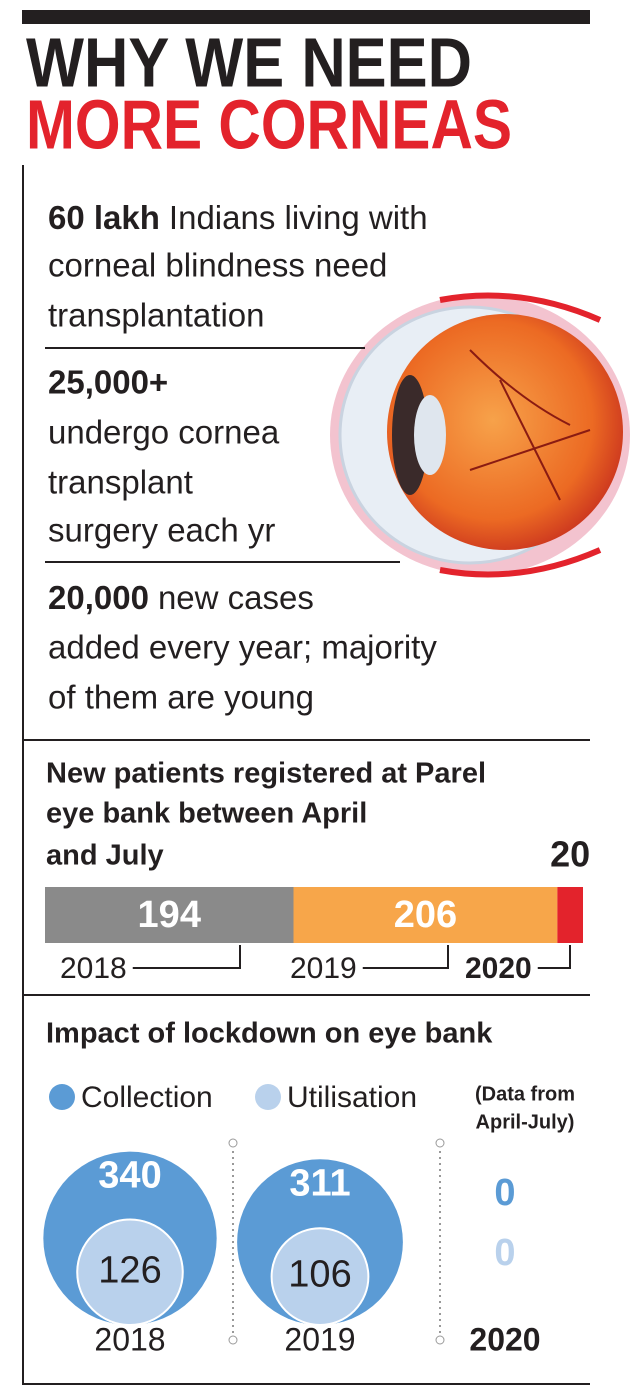  Describe the element at coordinates (269, 124) in the screenshot. I see `title-line: MORE CORNEAS` at that location.